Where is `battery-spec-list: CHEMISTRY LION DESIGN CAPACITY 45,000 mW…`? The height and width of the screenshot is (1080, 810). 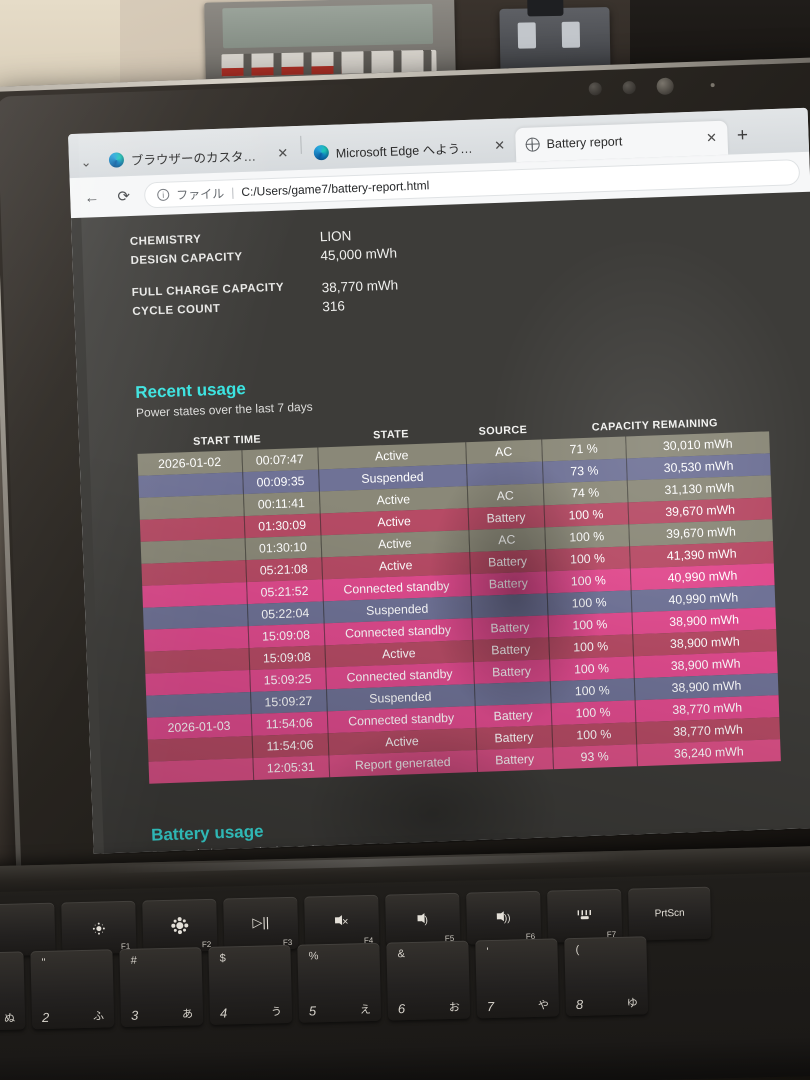
battery-spec-list: CHEMISTRY LION DESIGN CAPACITY 45,000 mW… is located at coordinates (457, 267).